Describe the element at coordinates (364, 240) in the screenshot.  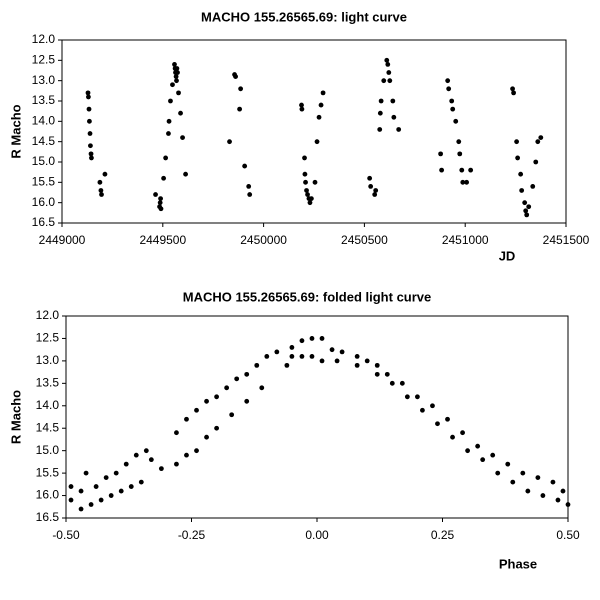
I see `x-tick-label: 2450500` at that location.